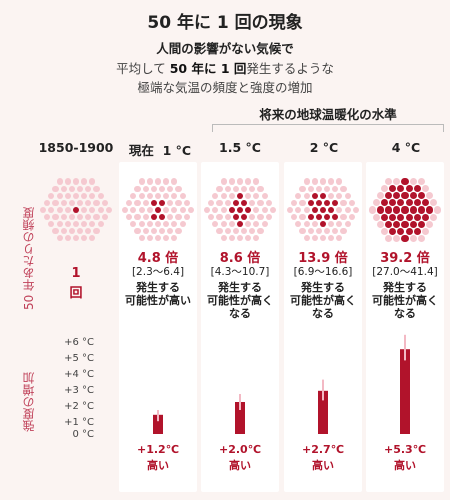 The width and height of the screenshot is (450, 500). I want to click on freq-value-4: 39.2 倍, so click(405, 258).